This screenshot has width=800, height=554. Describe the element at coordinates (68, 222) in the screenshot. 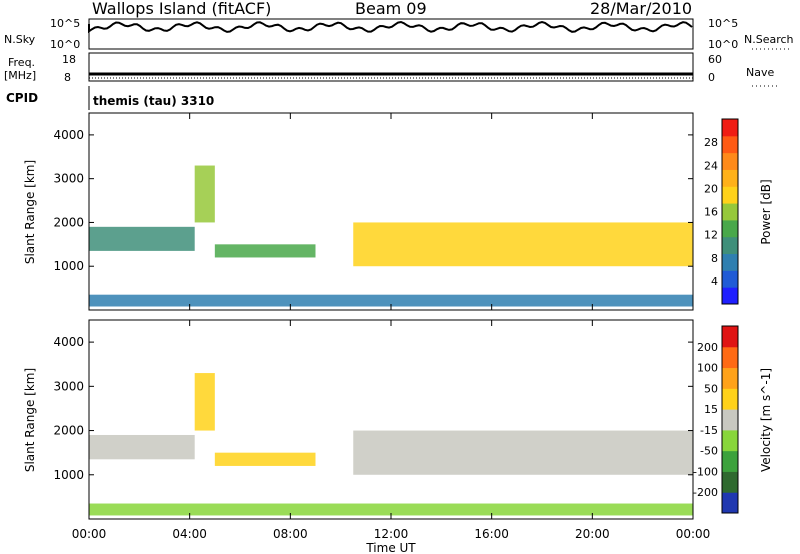

I see `power-ytick-label-1: 2000` at that location.